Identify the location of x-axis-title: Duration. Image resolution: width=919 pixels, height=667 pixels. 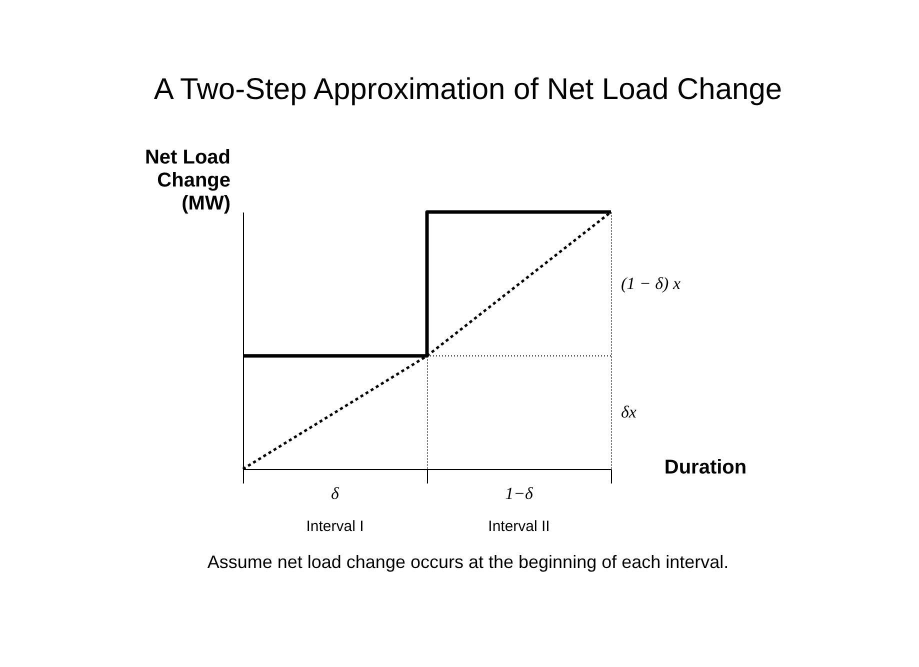
(705, 467).